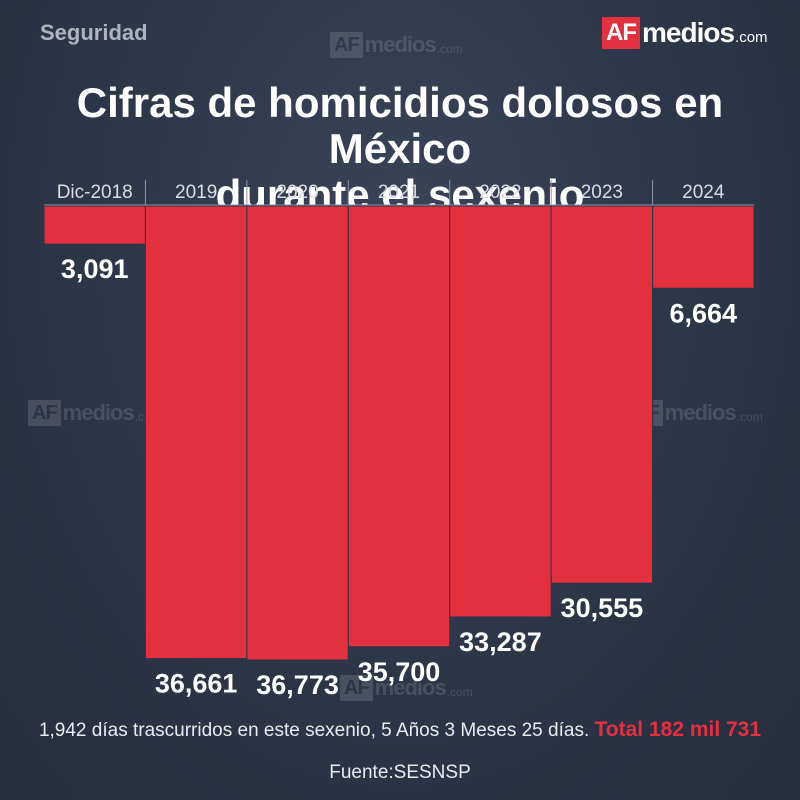  I want to click on bar-2024, so click(703, 247).